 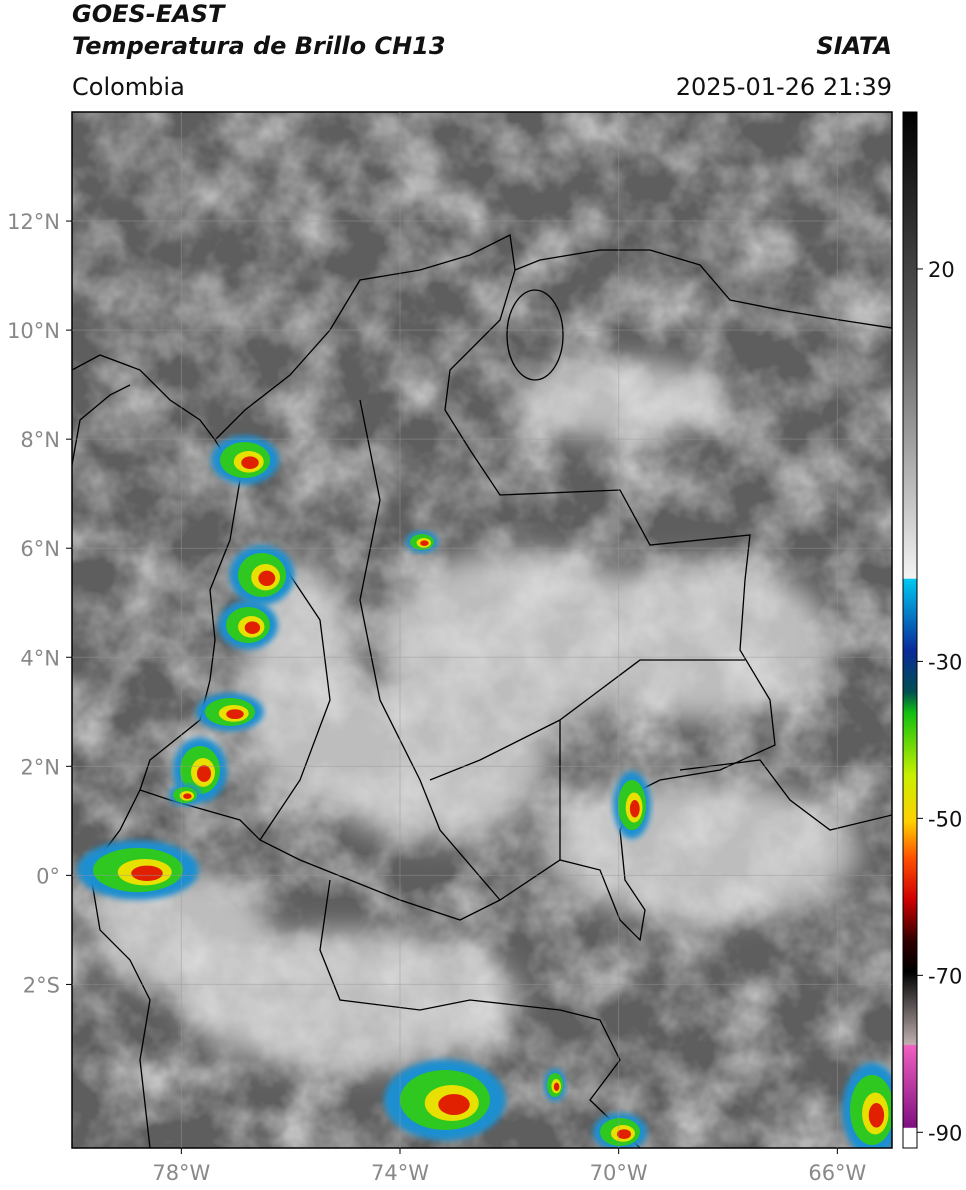 I want to click on colorbar-tick-label: -30, so click(x=945, y=662).